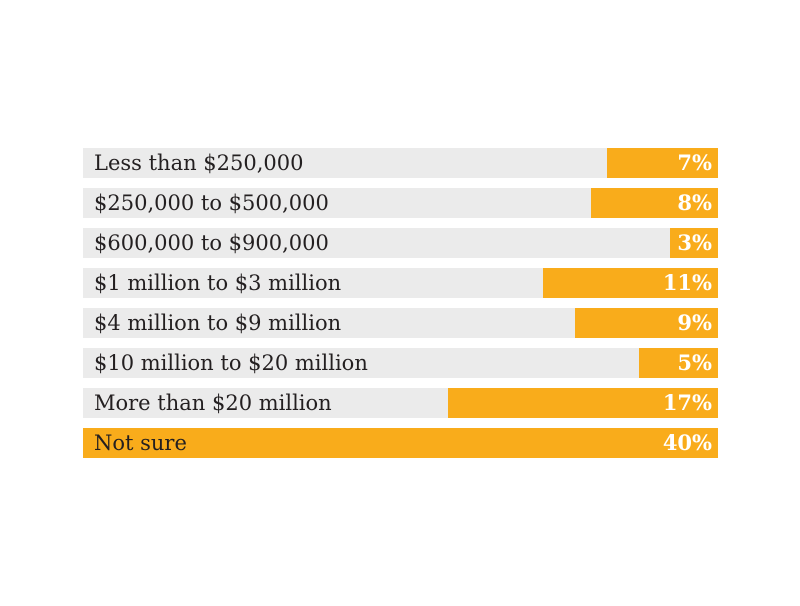 The image size is (800, 606). Describe the element at coordinates (687, 442) in the screenshot. I see `value-label: 40%` at that location.